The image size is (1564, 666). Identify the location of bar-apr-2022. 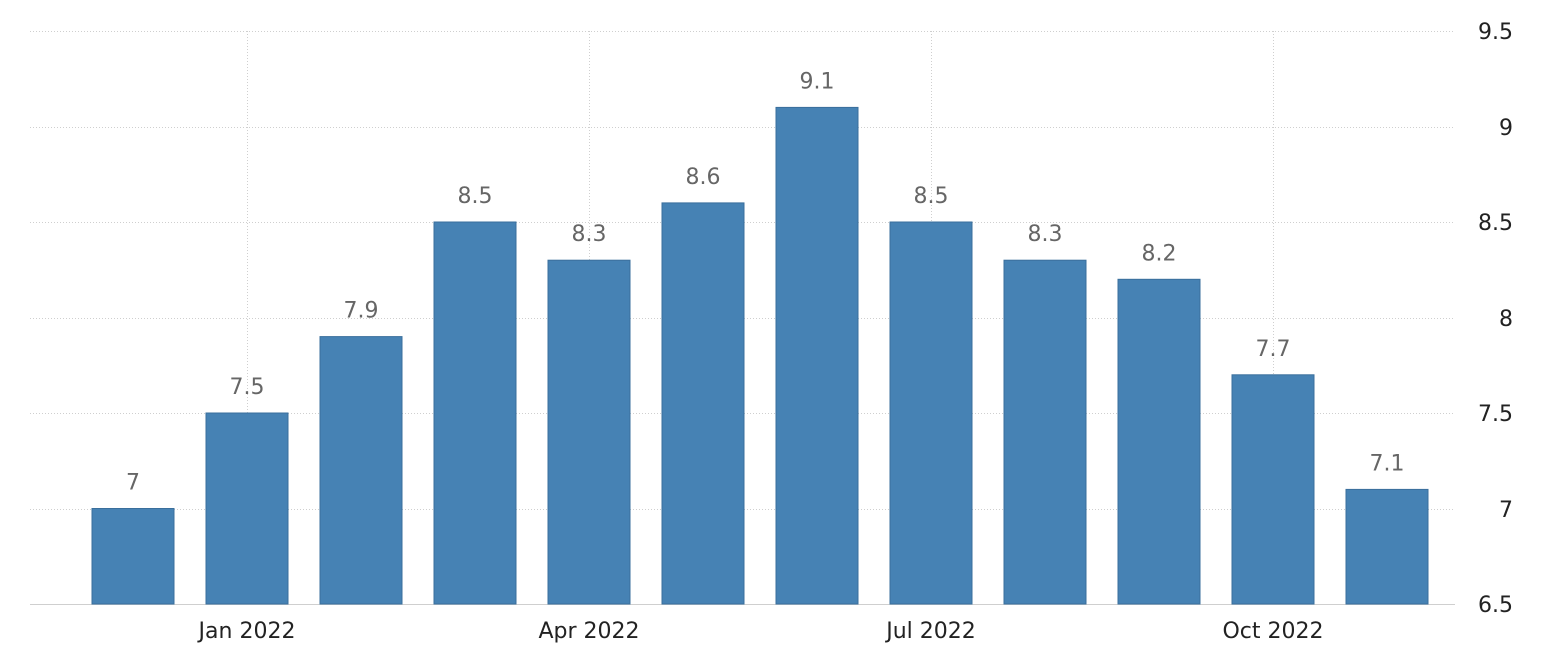
(589, 432).